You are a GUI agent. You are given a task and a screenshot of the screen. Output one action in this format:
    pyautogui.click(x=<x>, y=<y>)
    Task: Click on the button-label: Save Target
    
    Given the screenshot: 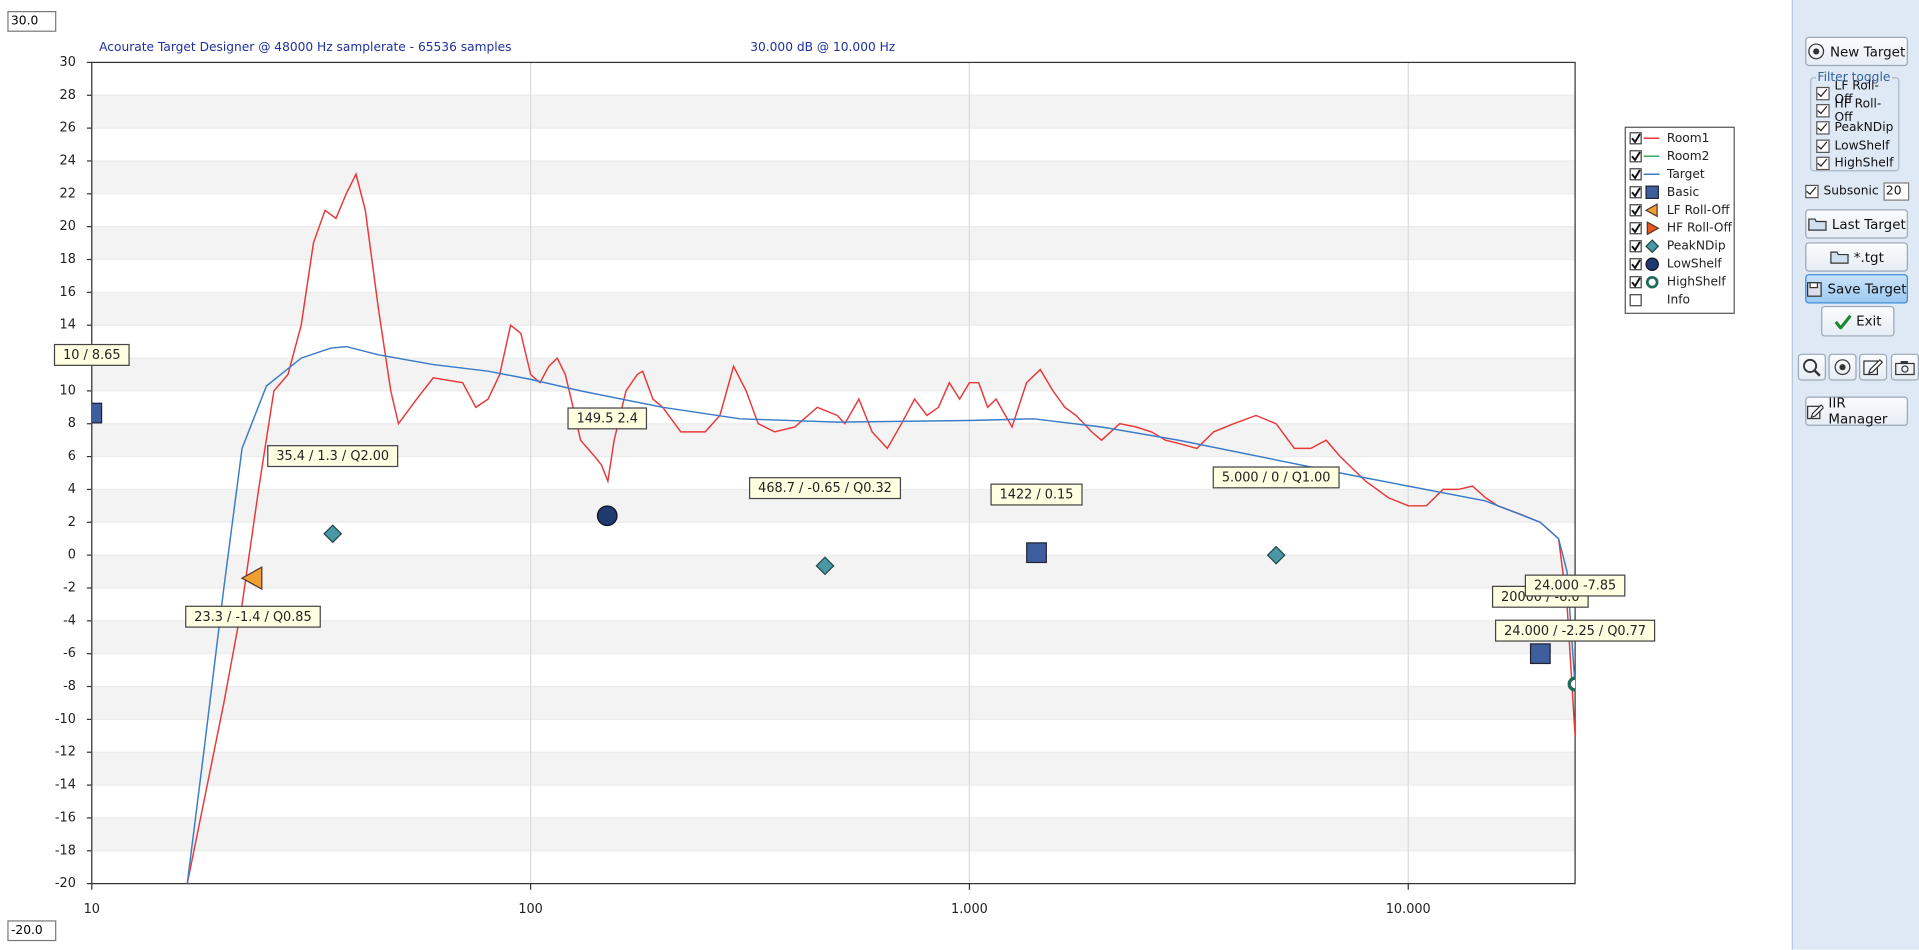 What is the action you would take?
    pyautogui.click(x=1867, y=288)
    